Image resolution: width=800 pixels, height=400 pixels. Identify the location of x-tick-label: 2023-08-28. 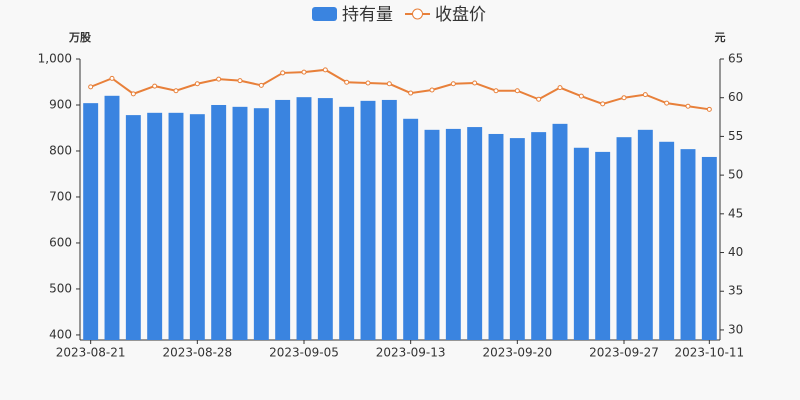
(197, 353).